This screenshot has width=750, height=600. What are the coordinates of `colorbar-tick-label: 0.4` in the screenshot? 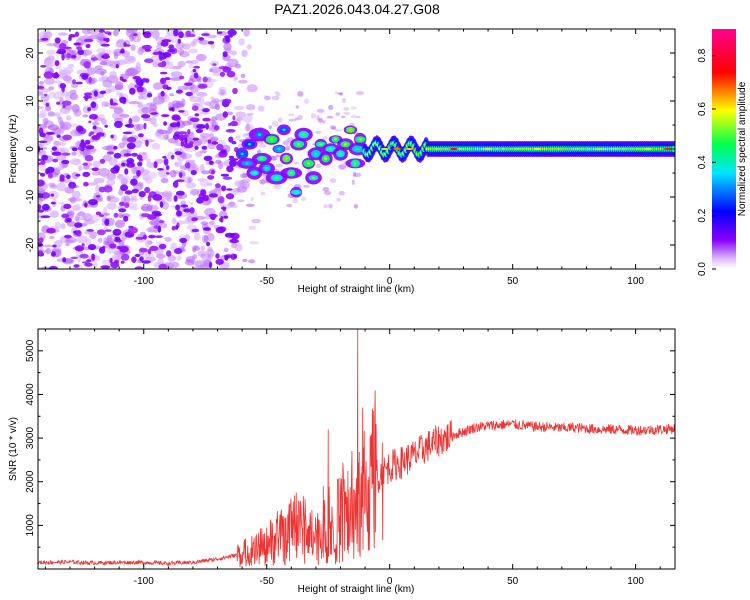 It's located at (702, 162).